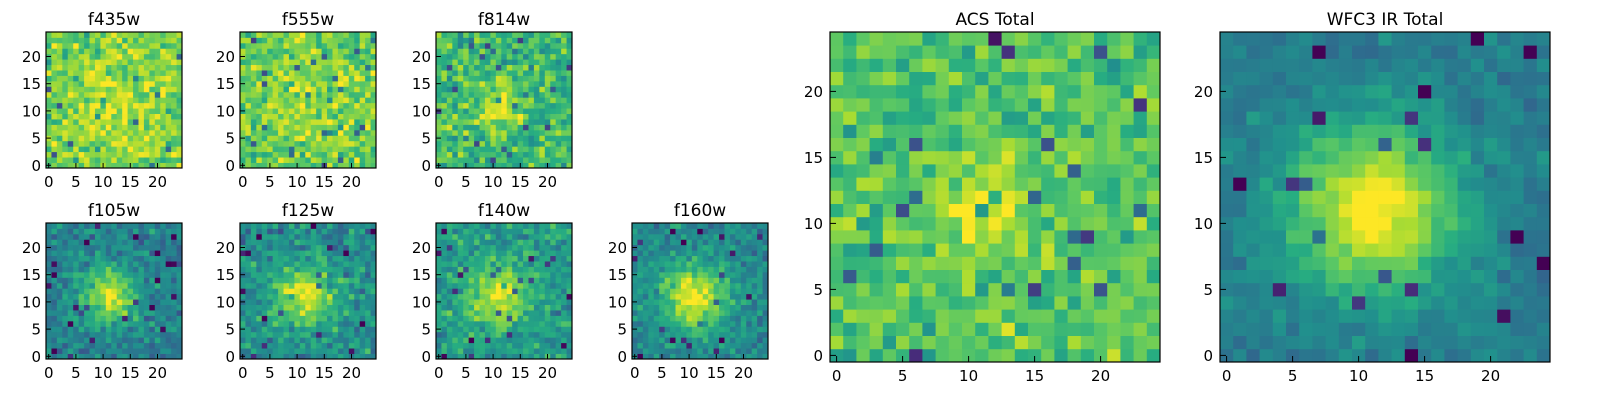 This screenshot has width=1600, height=400. What do you see at coordinates (426, 111) in the screenshot?
I see `y-axis: 0 5 10 15 20` at bounding box center [426, 111].